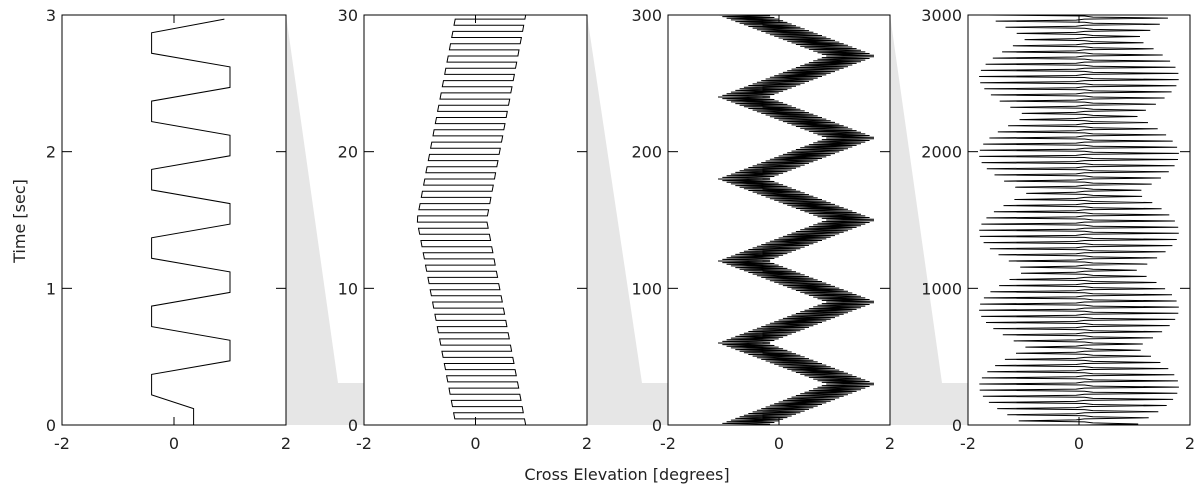  Describe the element at coordinates (51, 288) in the screenshot. I see `y-tick-label-1-1: 1` at that location.